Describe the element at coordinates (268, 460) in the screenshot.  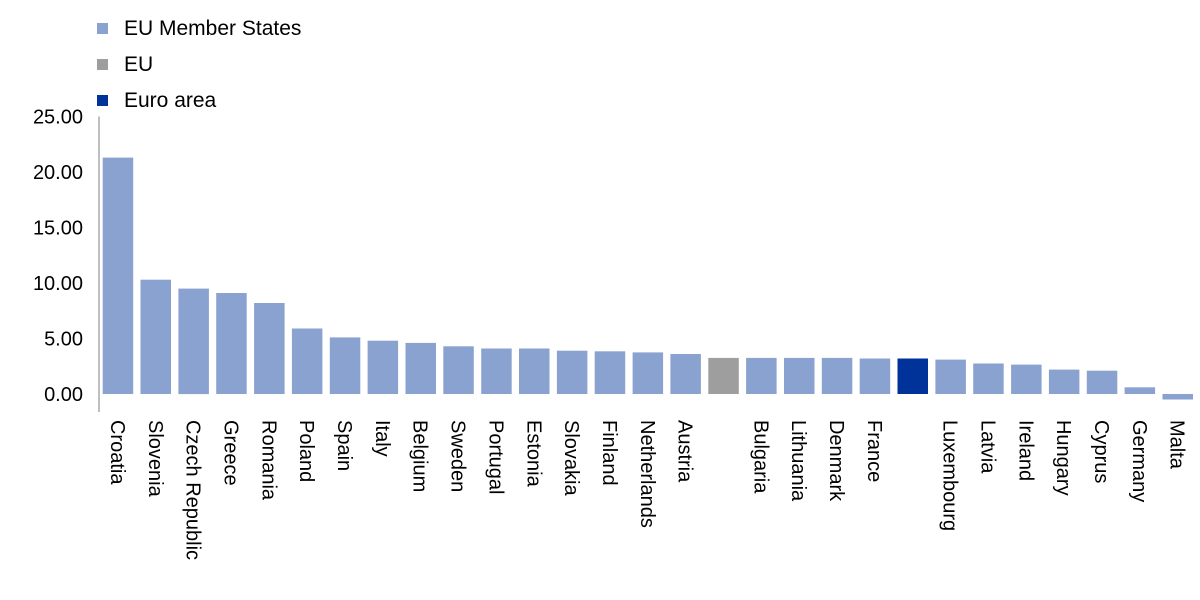
I see `x-tick-label: Romania` at that location.